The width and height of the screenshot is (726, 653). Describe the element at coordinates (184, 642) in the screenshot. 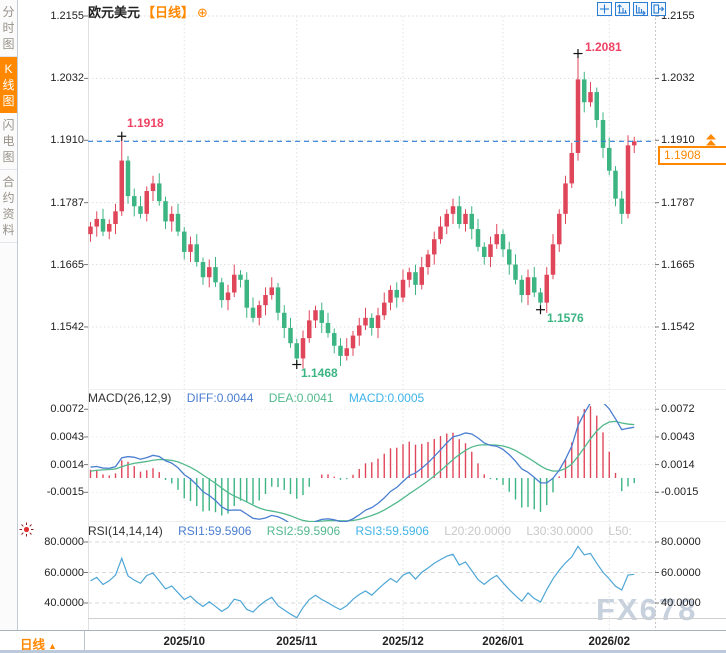

I see `date-axis-label: 2025/10` at that location.